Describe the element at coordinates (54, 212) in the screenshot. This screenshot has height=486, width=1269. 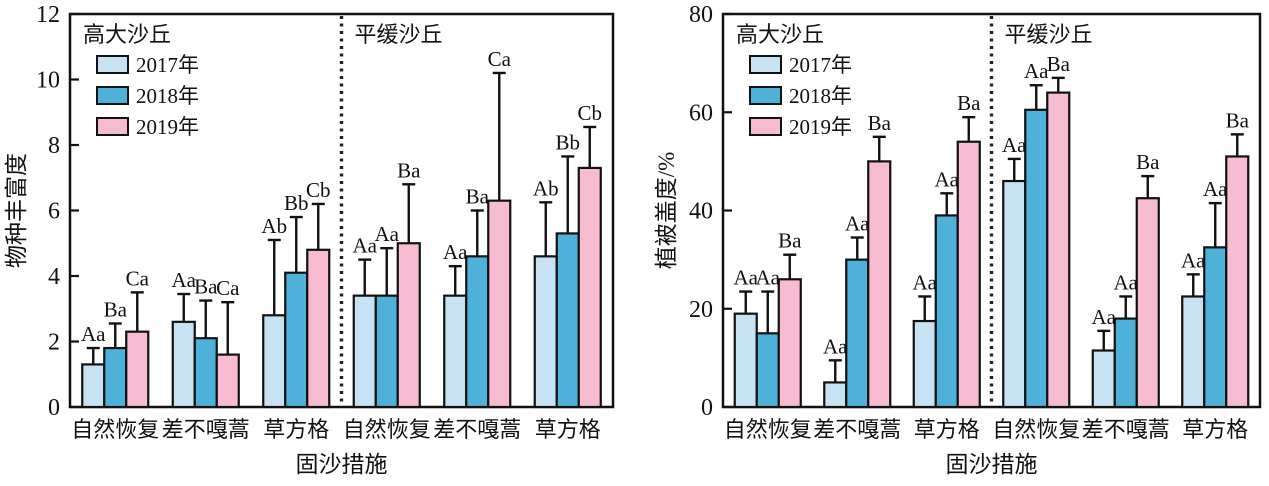
I see `y-tick-label: 6` at that location.